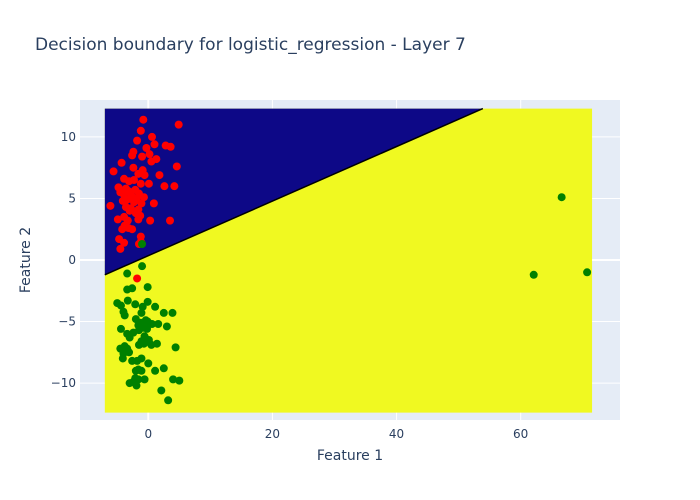 The image size is (700, 500). I want to click on x-tick-label: 40, so click(396, 434).